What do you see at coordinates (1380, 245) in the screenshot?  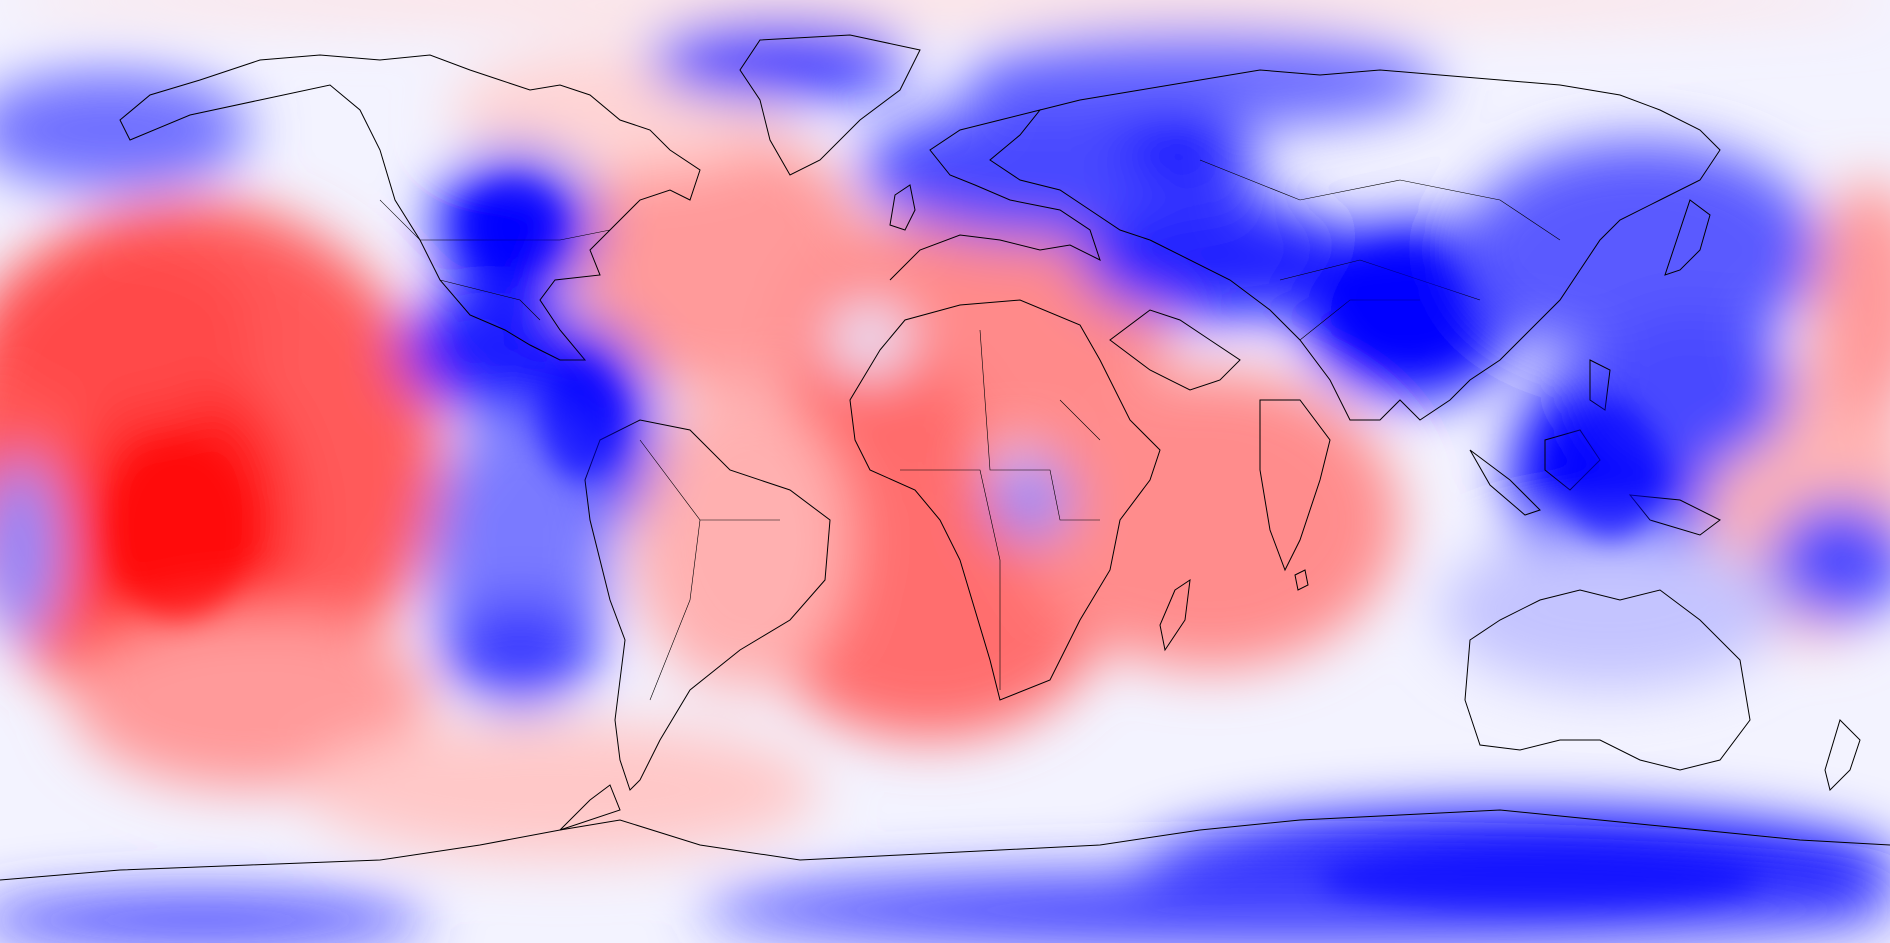 I see `coast-asia` at bounding box center [1380, 245].